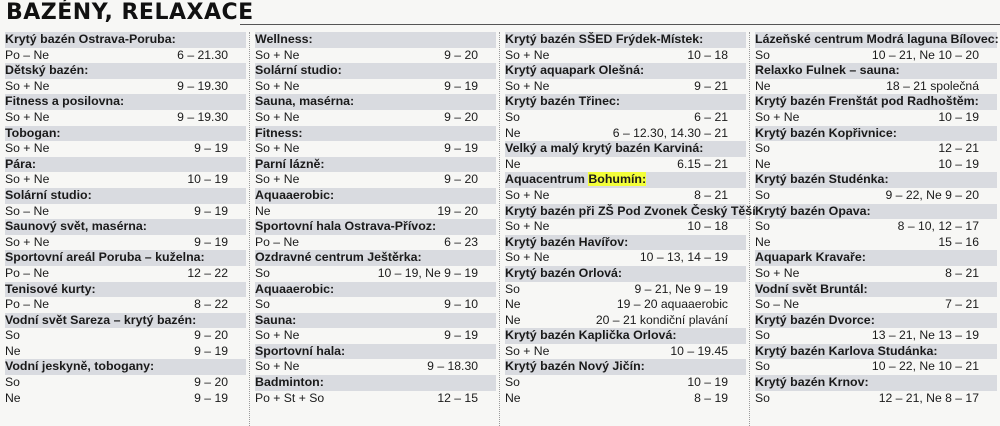 The width and height of the screenshot is (1000, 426). Describe the element at coordinates (867, 101) in the screenshot. I see `venue-name-text: Krytý bazén Frenštát pod Radhoštěm:` at that location.